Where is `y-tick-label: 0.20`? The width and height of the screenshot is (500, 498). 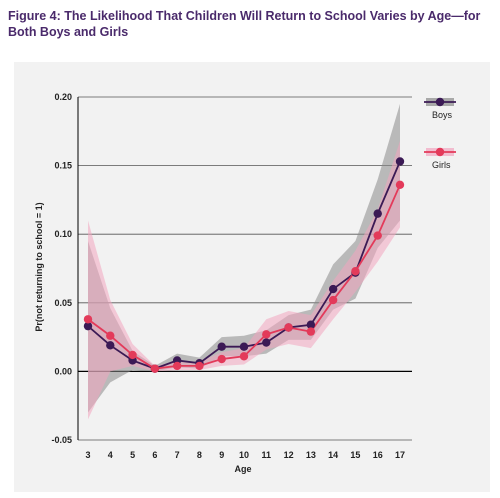 y-tick-label: 0.20 is located at coordinates (63, 97).